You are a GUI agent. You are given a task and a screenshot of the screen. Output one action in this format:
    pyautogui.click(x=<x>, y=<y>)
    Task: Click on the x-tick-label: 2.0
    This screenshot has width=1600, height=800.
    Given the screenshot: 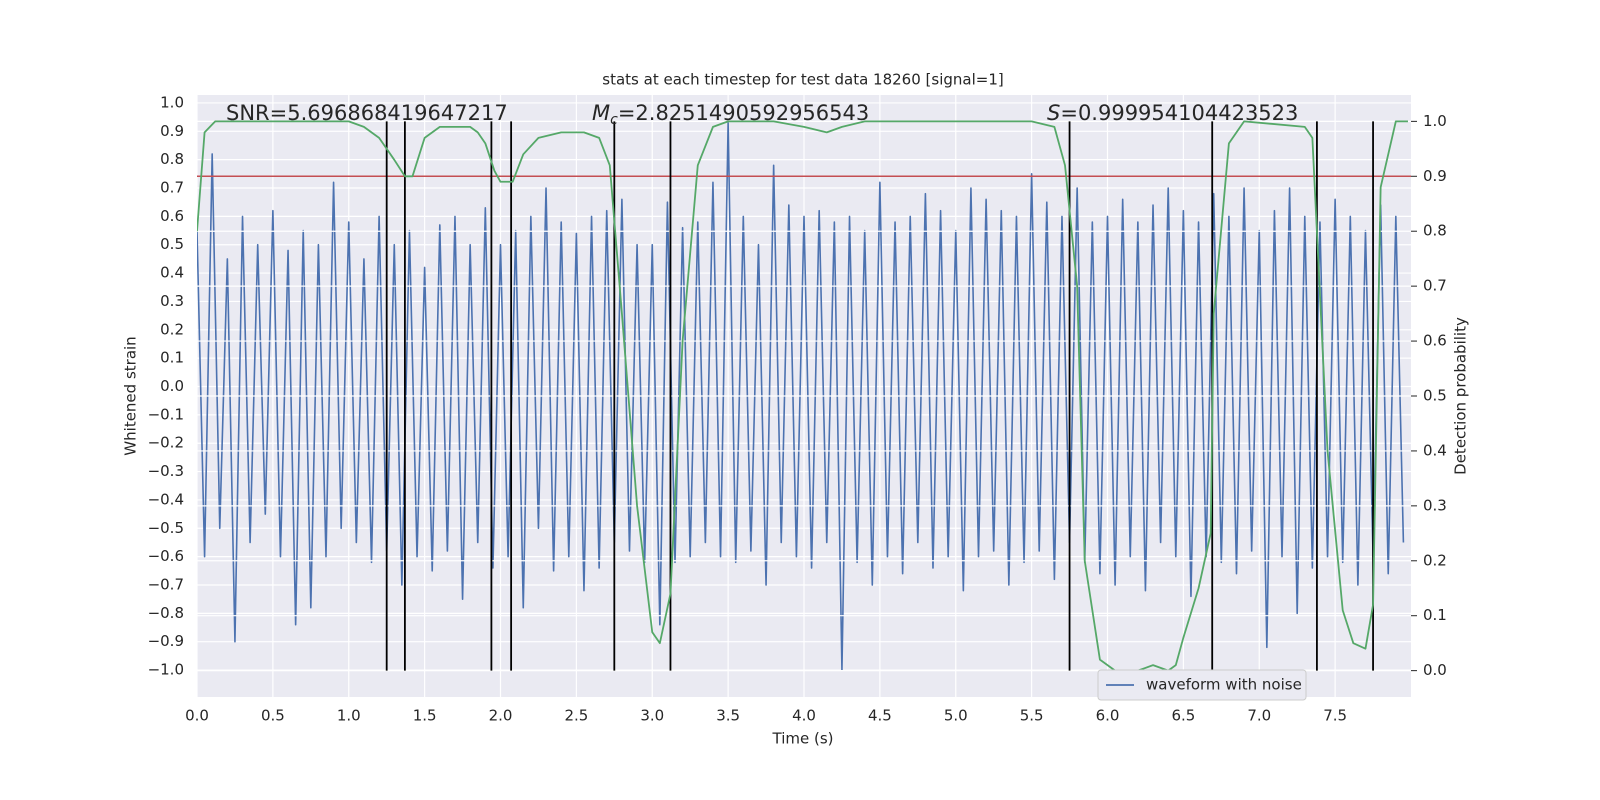 What is the action you would take?
    pyautogui.click(x=501, y=716)
    